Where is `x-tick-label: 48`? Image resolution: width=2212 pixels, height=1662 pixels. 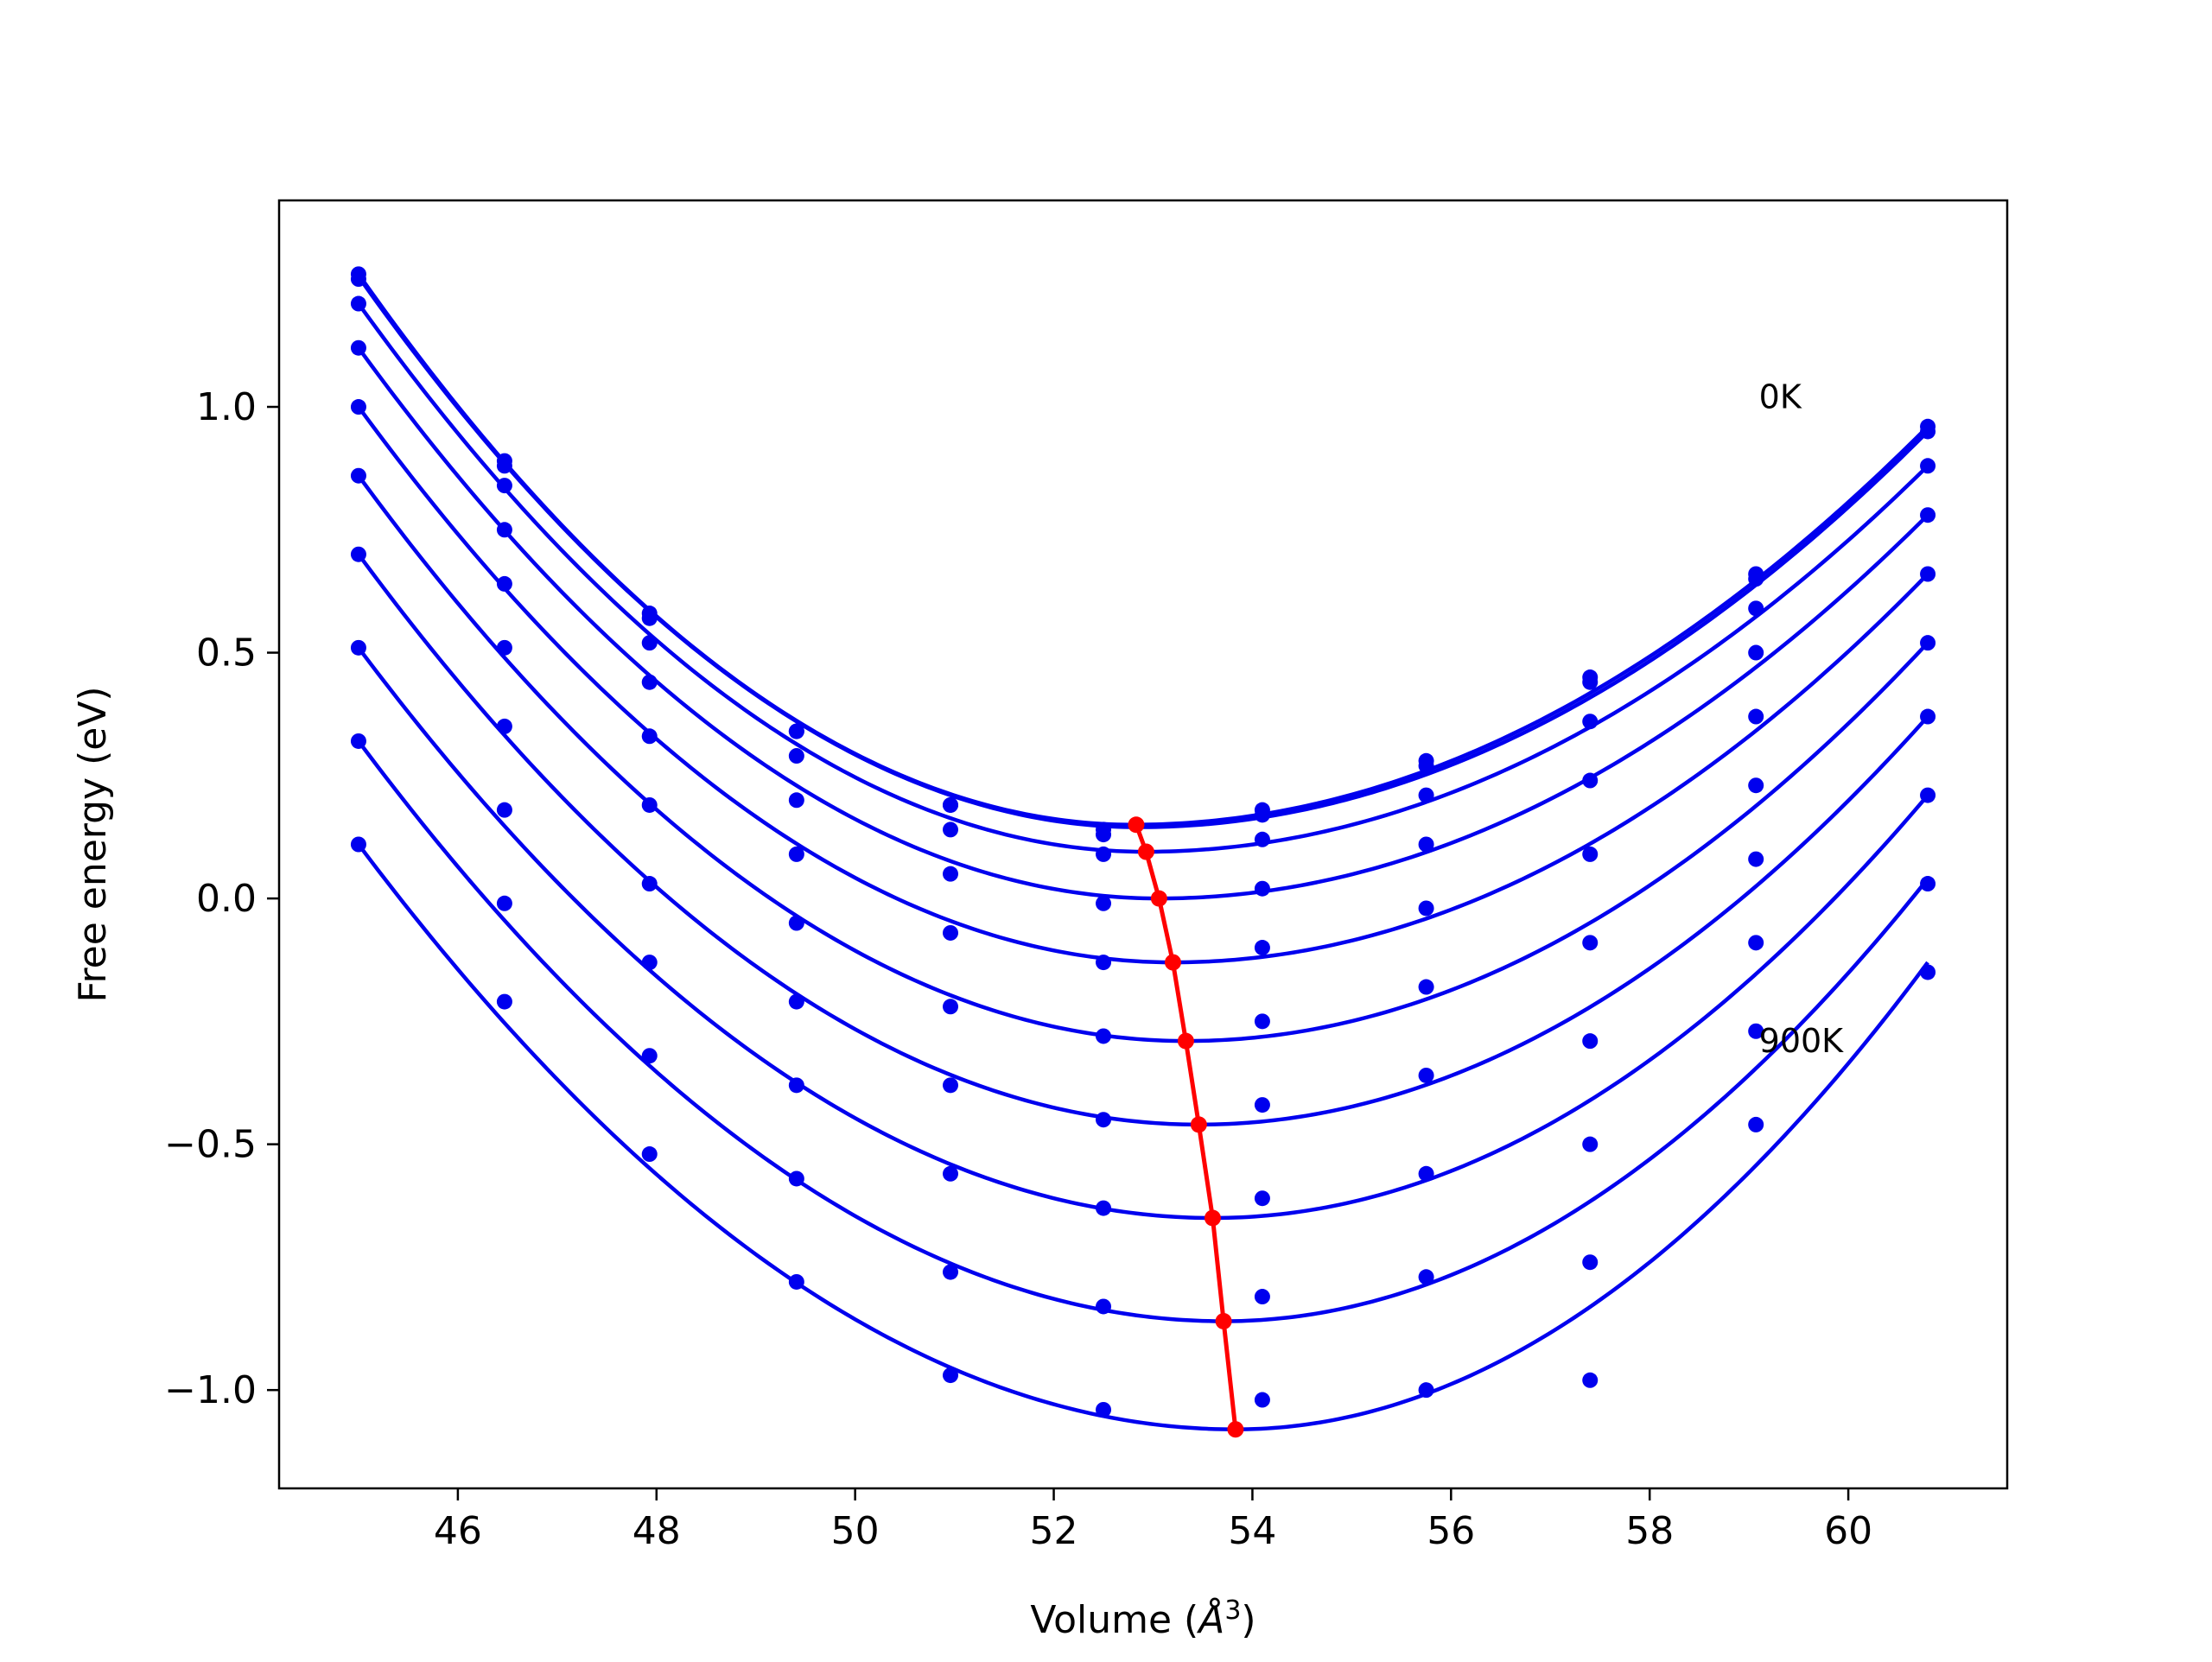 x-tick-label: 48 is located at coordinates (656, 1531).